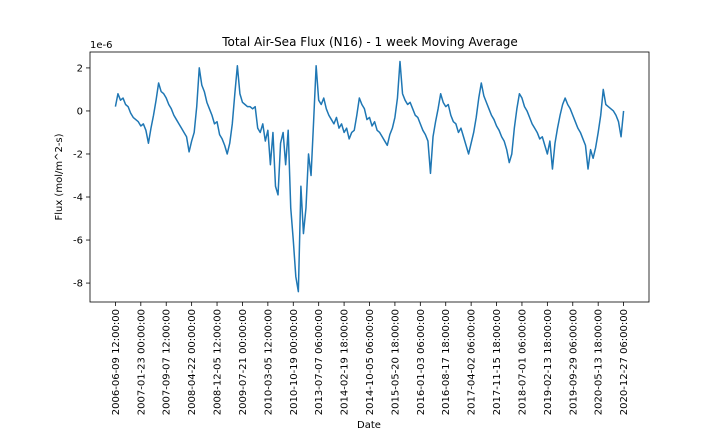  Describe the element at coordinates (446, 362) in the screenshot. I see `x-tick-label: 2016-08-17 18:00:00` at that location.